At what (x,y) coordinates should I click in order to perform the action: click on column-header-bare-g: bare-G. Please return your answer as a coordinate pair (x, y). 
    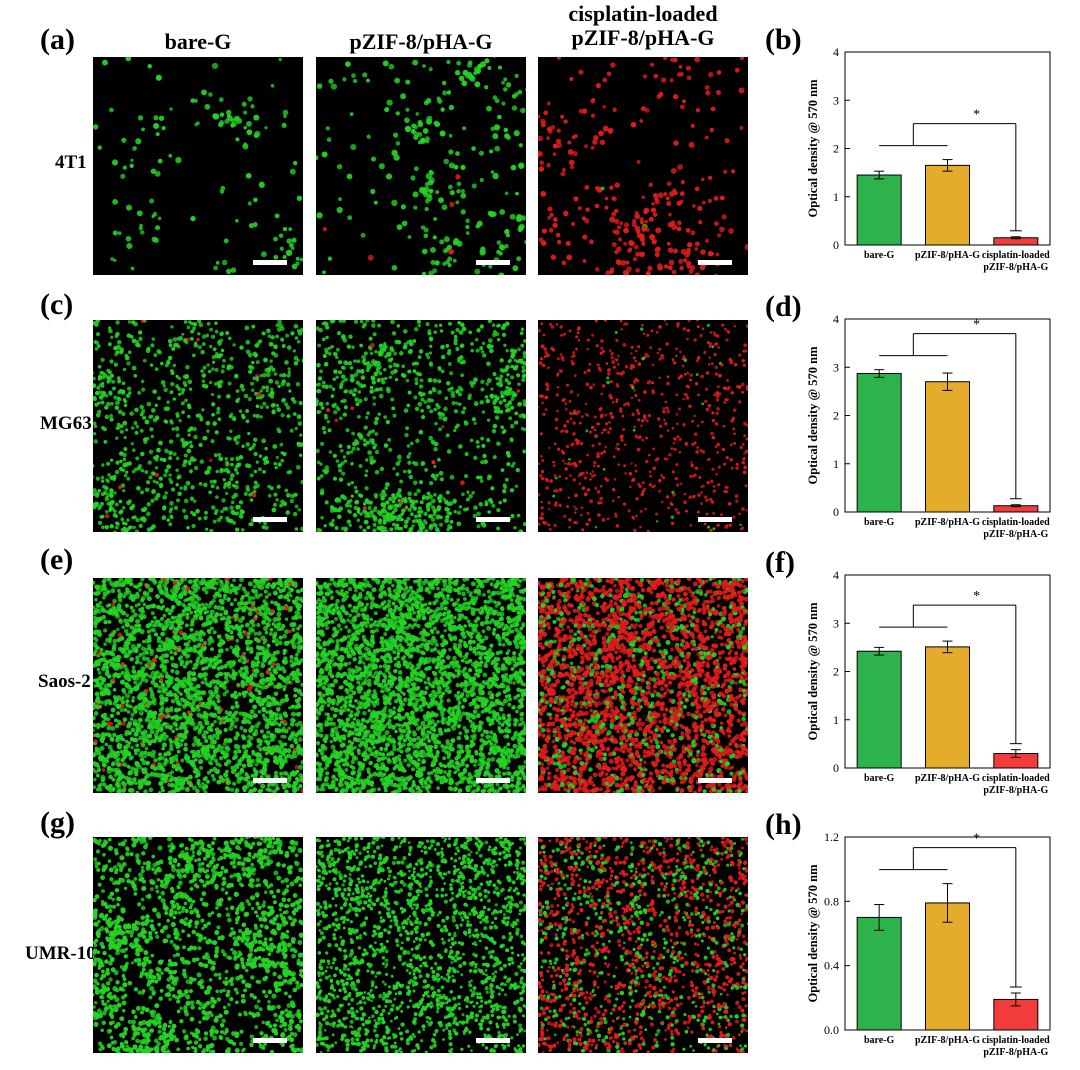
    Looking at the image, I should click on (198, 42).